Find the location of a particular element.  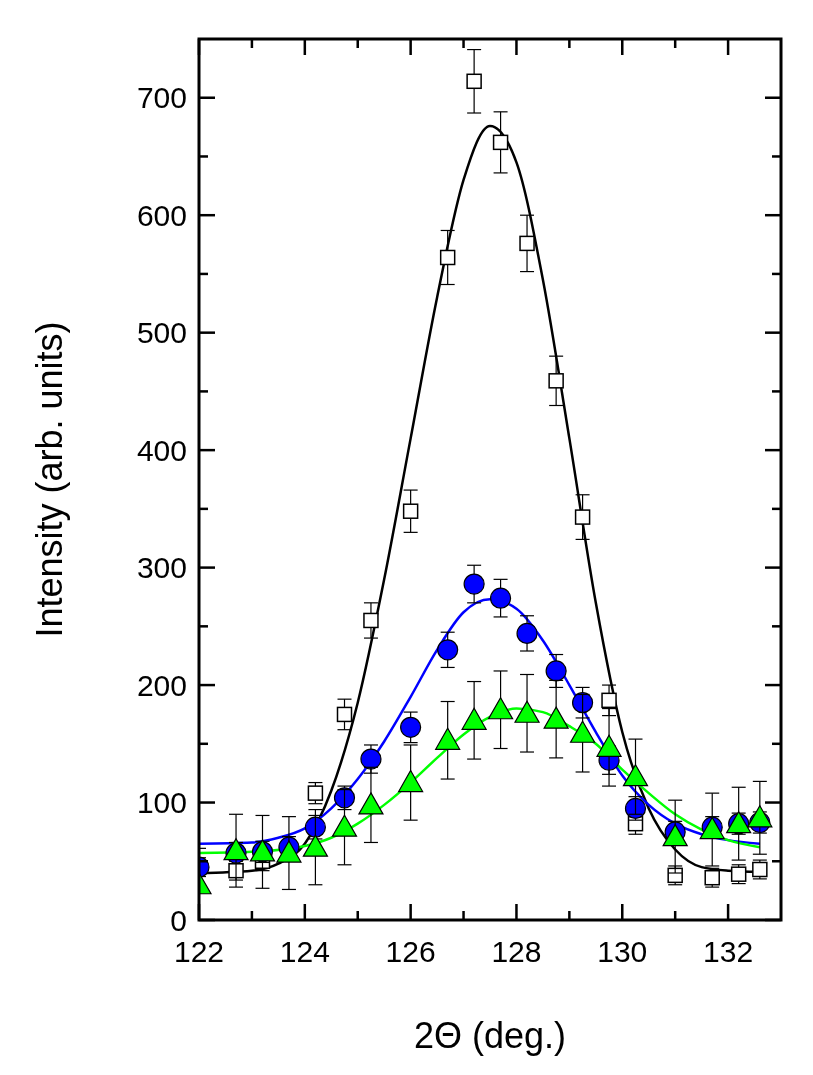

y-tick-label: 0 is located at coordinates (178, 920).